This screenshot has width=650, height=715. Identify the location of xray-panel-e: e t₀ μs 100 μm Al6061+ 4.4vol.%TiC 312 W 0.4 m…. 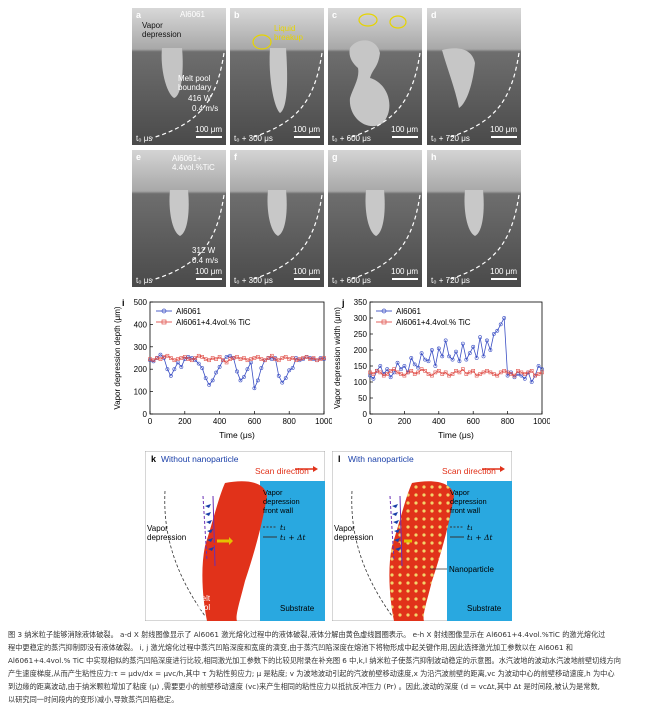
(179, 218).